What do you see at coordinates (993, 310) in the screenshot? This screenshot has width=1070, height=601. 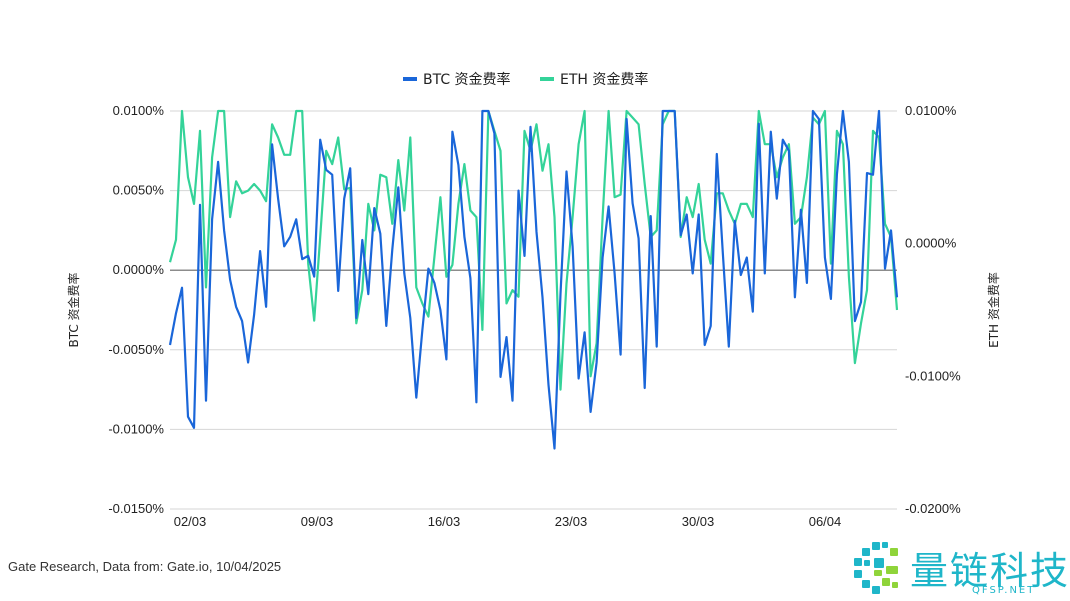 I see `right-axis-label: ETH 资金费率` at bounding box center [993, 310].